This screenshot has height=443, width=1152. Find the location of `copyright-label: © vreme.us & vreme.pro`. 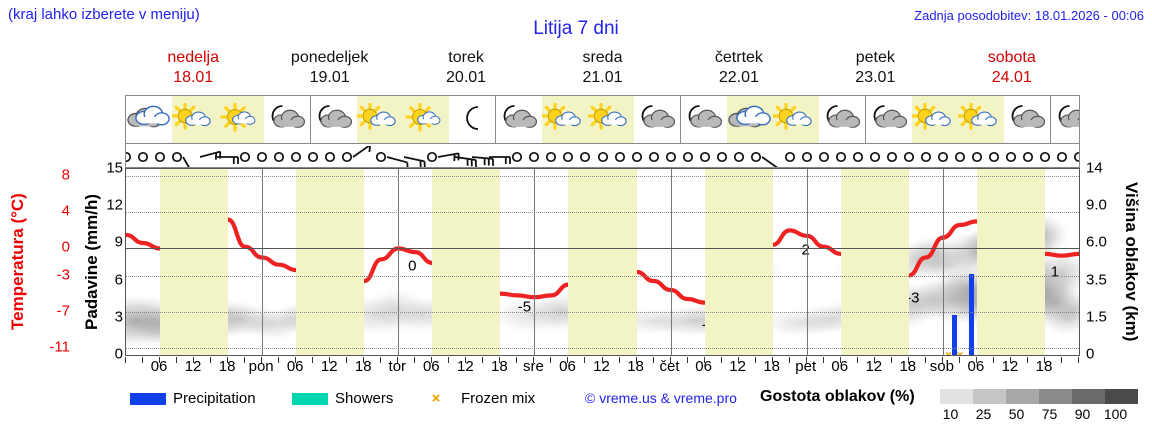

copyright-label: © vreme.us & vreme.pro is located at coordinates (661, 398).